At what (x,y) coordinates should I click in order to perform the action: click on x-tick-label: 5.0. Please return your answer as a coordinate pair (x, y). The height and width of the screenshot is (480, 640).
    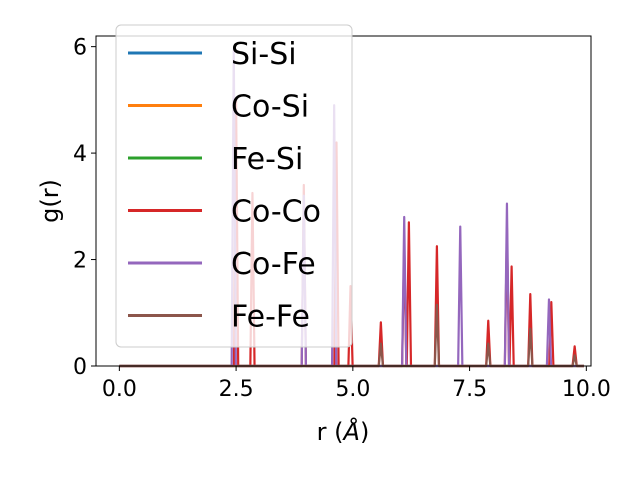
    Looking at the image, I should click on (352, 389).